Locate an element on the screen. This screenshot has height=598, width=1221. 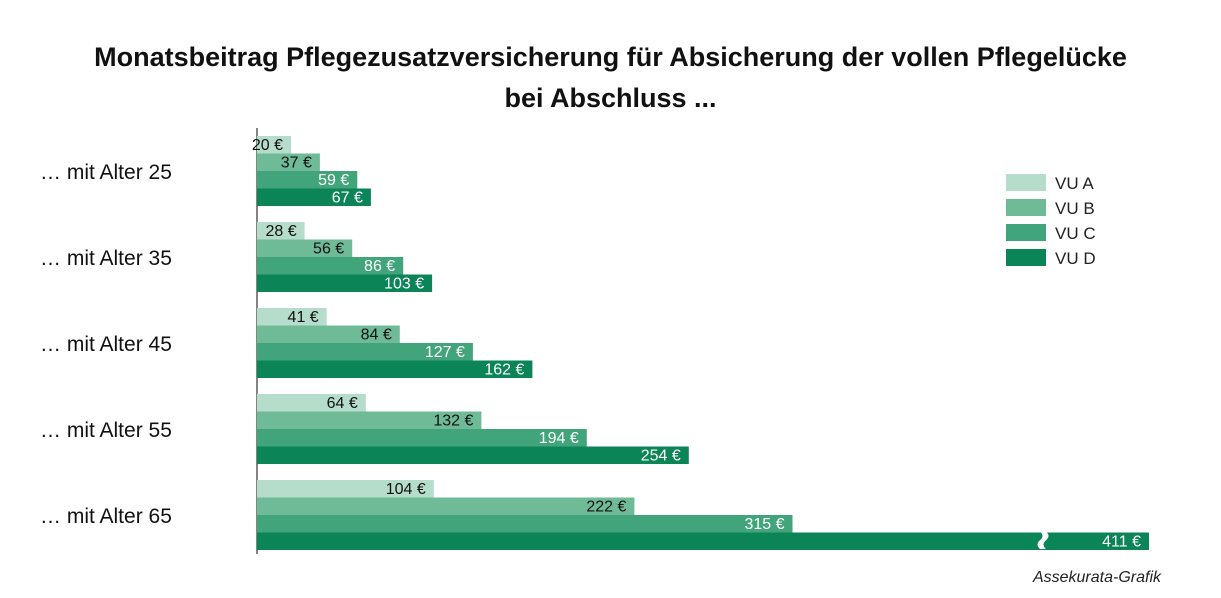
data-label: 84 € is located at coordinates (376, 335).